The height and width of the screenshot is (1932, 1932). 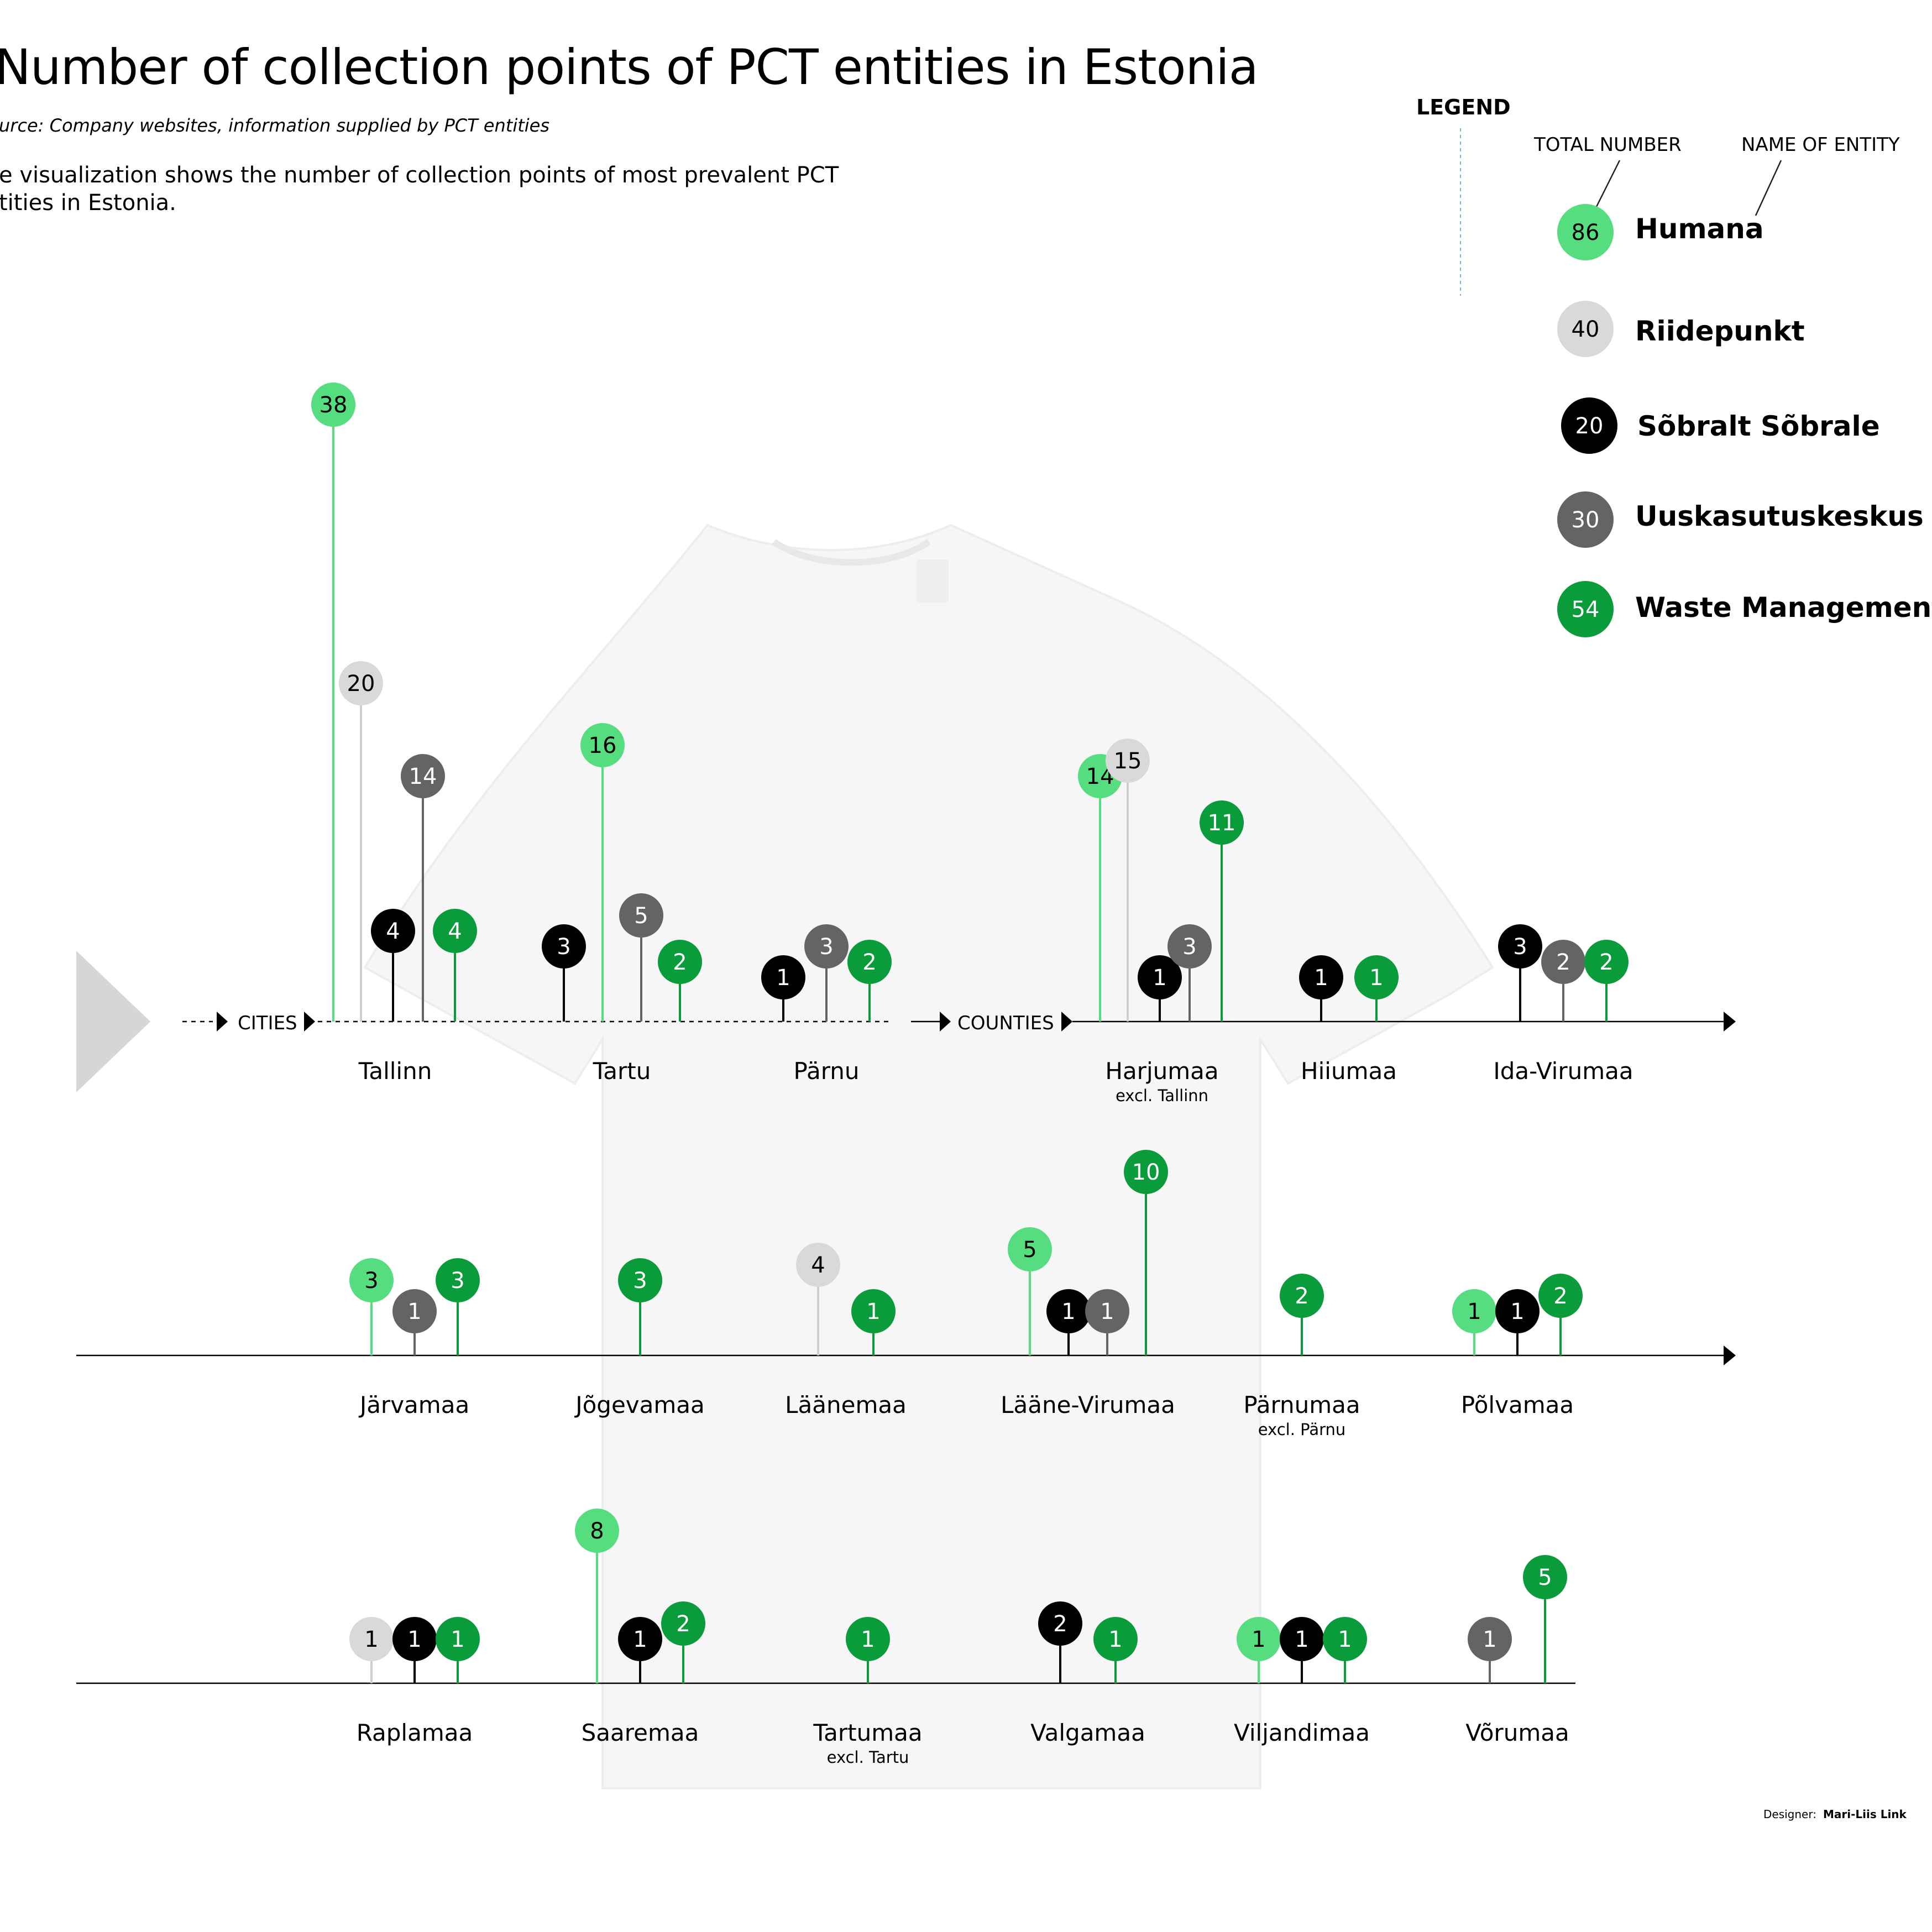 I want to click on marker-ida-virumaa-waste, so click(x=1606, y=962).